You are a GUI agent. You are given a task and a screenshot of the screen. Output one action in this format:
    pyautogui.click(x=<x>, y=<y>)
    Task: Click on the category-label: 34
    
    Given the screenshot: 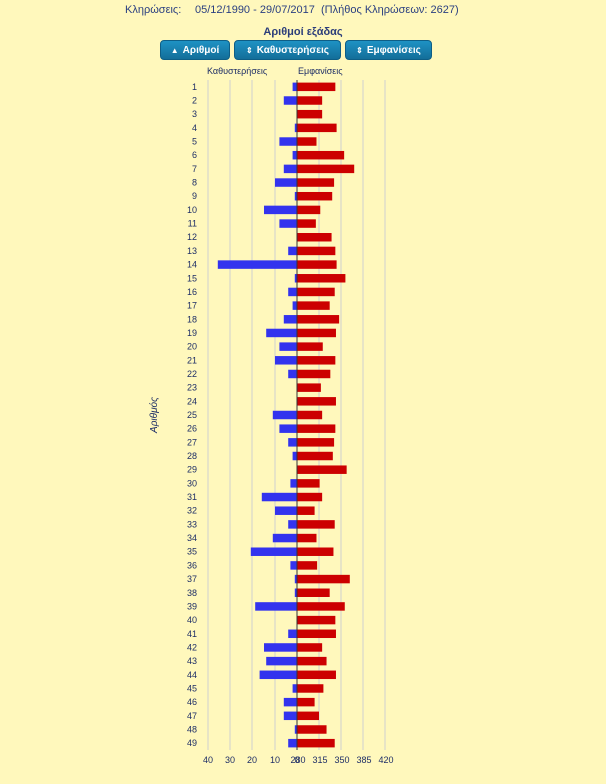 What is the action you would take?
    pyautogui.click(x=192, y=538)
    